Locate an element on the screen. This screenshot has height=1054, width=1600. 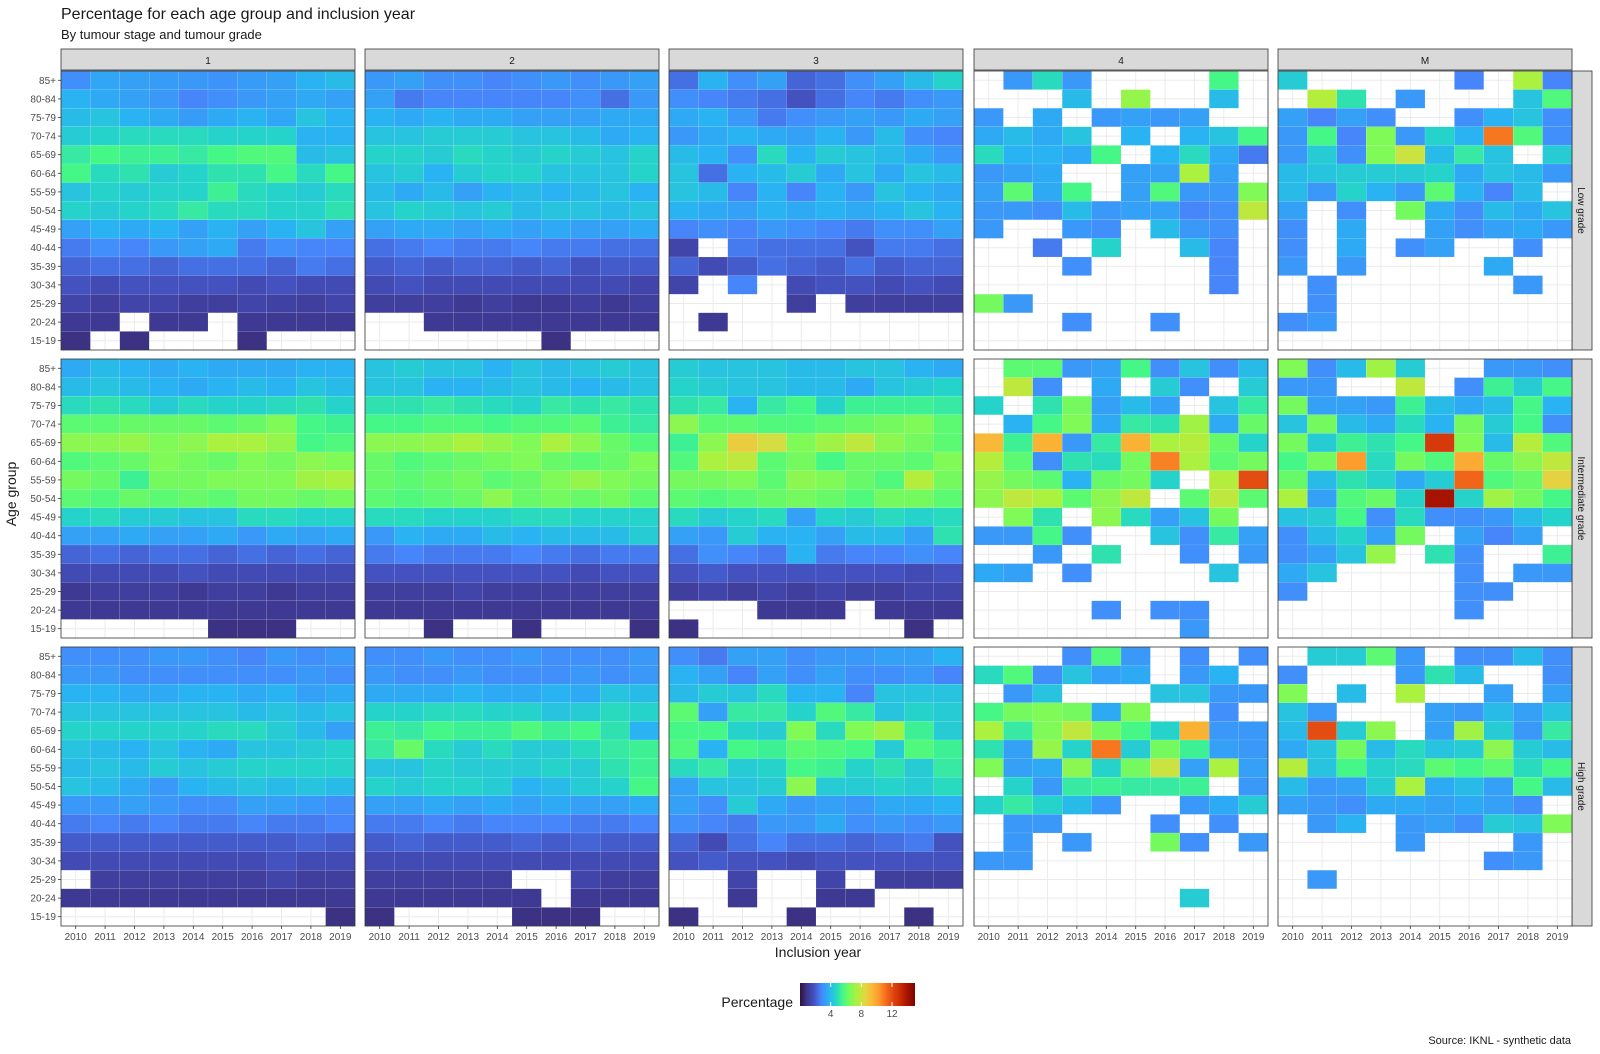
x-tick-label: 2012 is located at coordinates (1047, 937).